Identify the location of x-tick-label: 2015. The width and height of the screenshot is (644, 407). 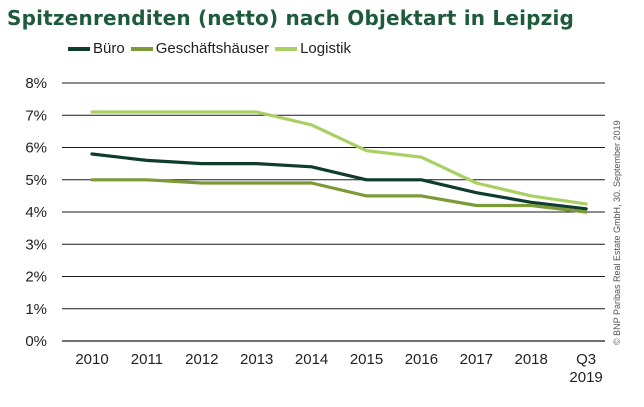
(366, 359).